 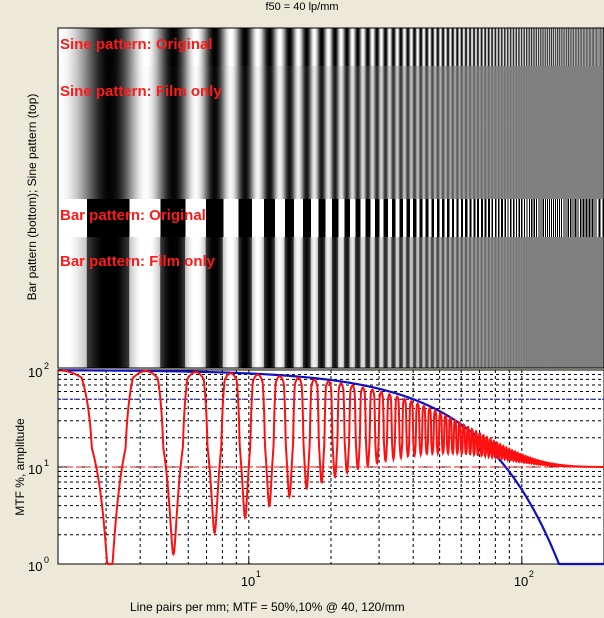 What do you see at coordinates (32, 197) in the screenshot?
I see `top-panel-ylabel: Bar pattern (bottom); Sine pattern (top)` at bounding box center [32, 197].